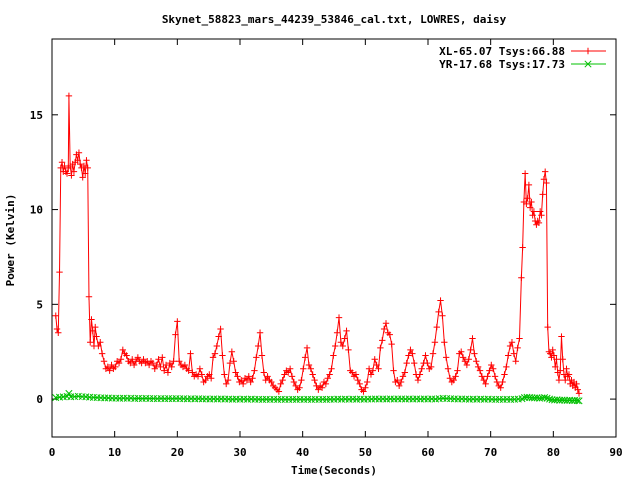 The image size is (640, 480). Describe the element at coordinates (114, 452) in the screenshot. I see `x-tick-label: 10` at that location.